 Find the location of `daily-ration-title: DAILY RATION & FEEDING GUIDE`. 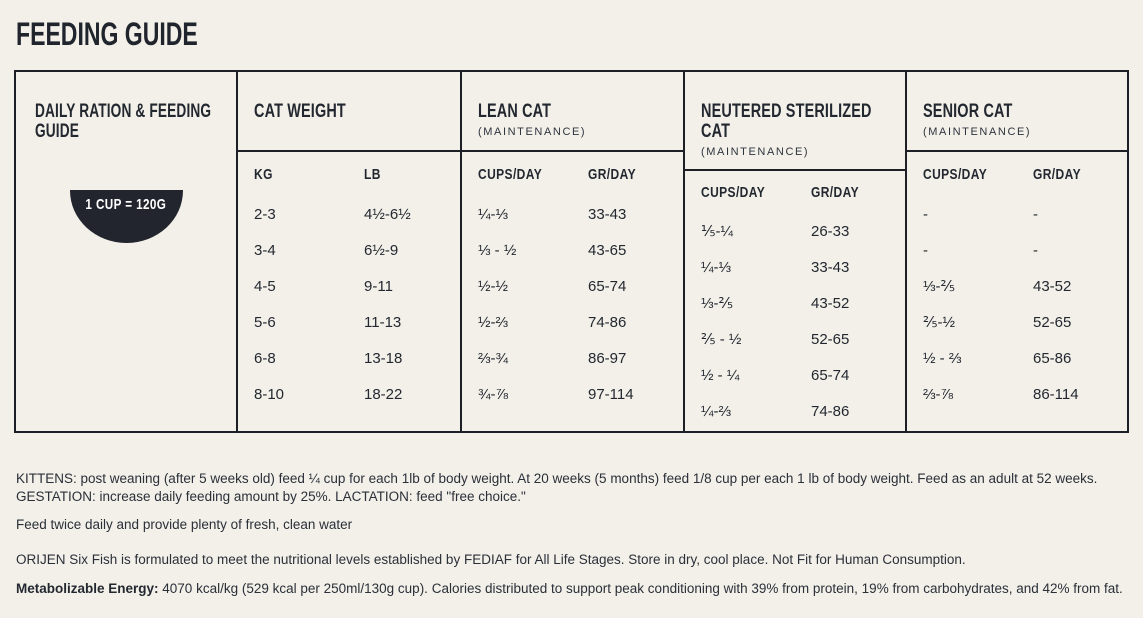

daily-ration-title: DAILY RATION & FEEDING GUIDE is located at coordinates (123, 121).